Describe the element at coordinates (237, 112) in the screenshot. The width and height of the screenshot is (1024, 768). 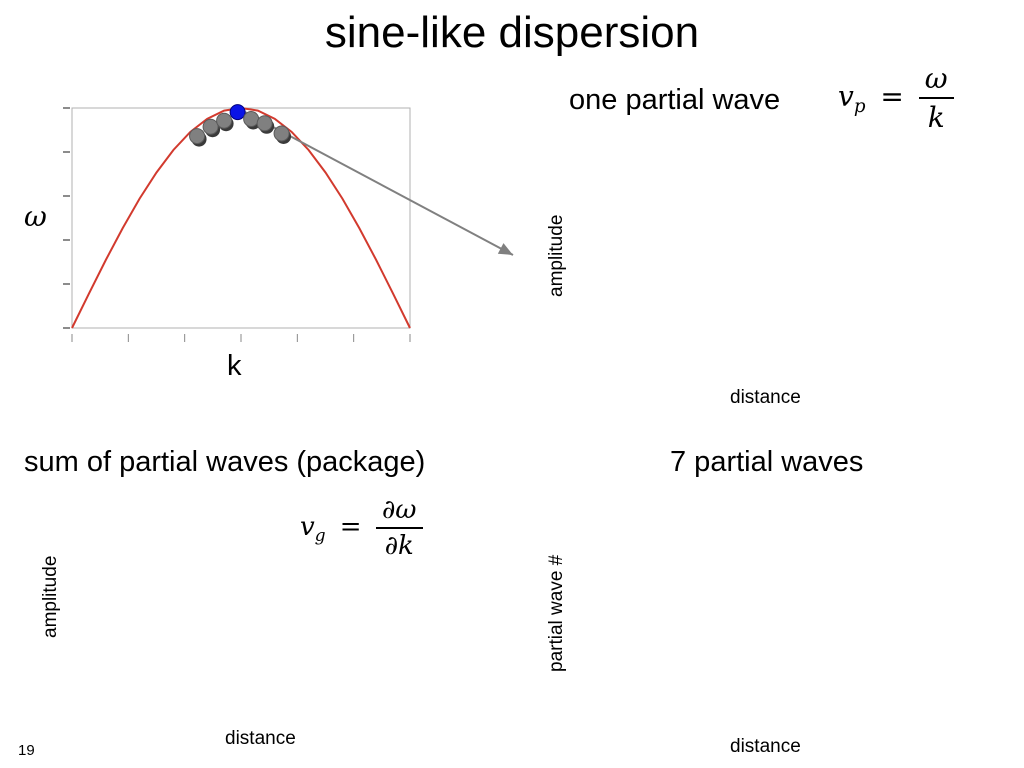
I see `highlight-point` at that location.